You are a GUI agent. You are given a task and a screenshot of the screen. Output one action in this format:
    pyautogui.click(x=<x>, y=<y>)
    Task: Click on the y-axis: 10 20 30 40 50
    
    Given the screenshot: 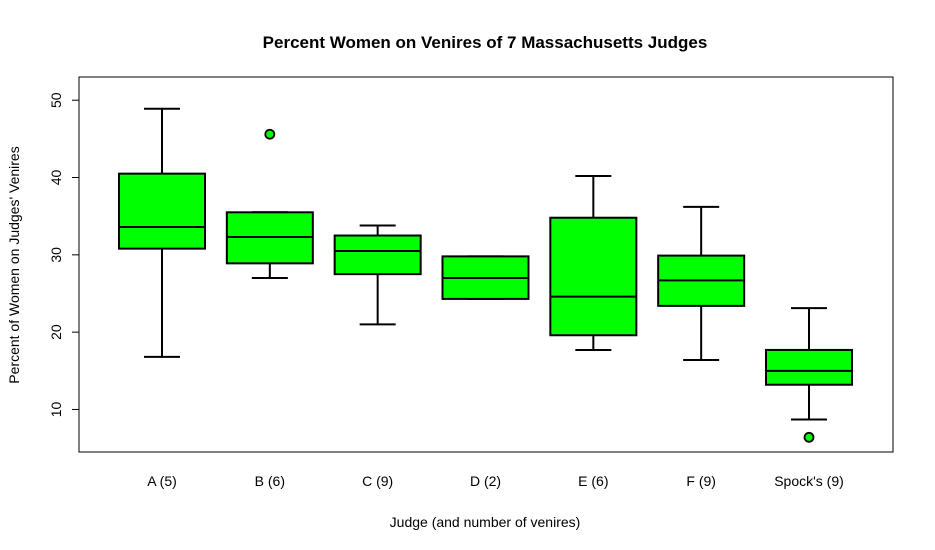 What is the action you would take?
    pyautogui.click(x=63, y=254)
    